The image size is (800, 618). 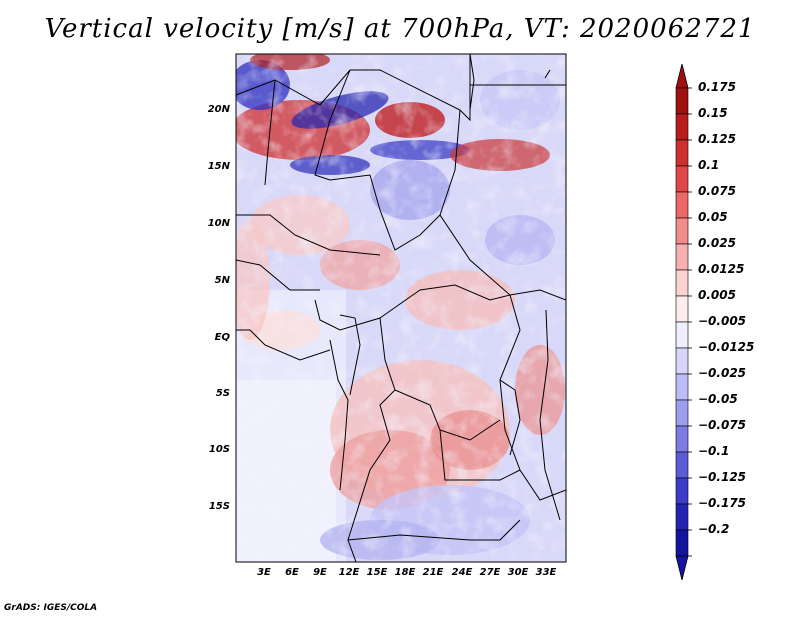 What do you see at coordinates (717, 243) in the screenshot?
I see `colorbar-label: 0.025` at bounding box center [717, 243].